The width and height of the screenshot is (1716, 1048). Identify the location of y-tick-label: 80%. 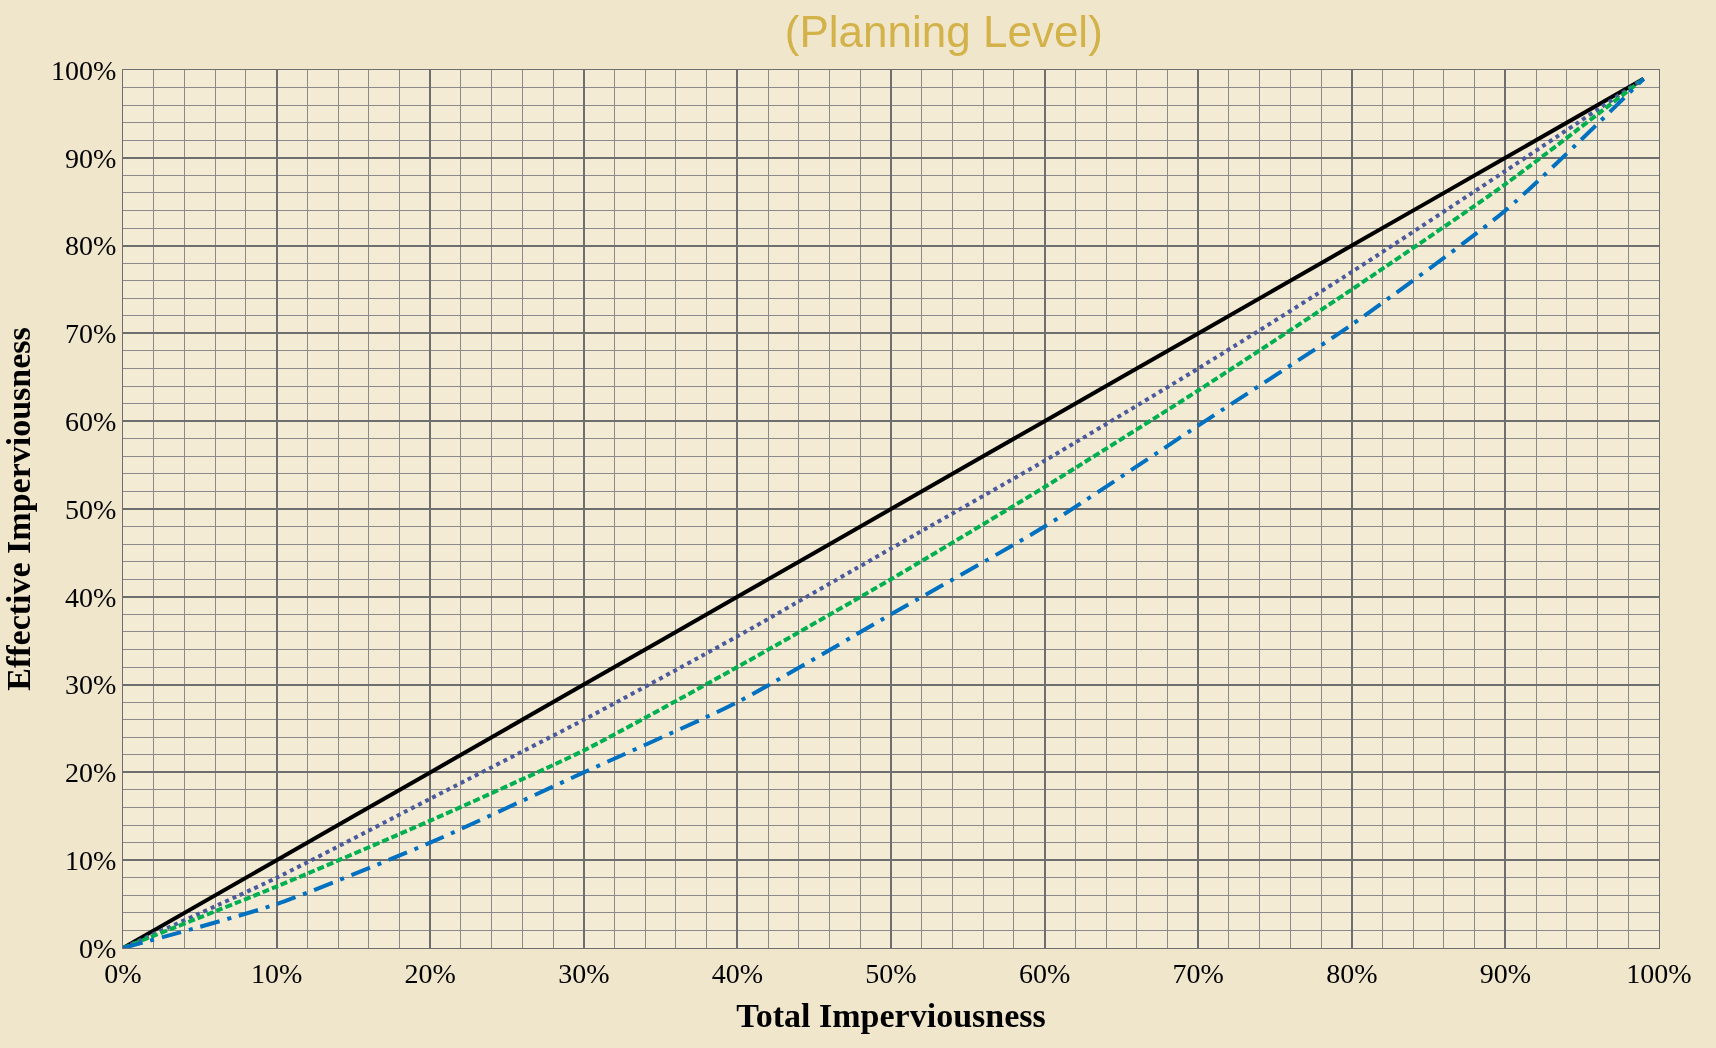
(91, 246).